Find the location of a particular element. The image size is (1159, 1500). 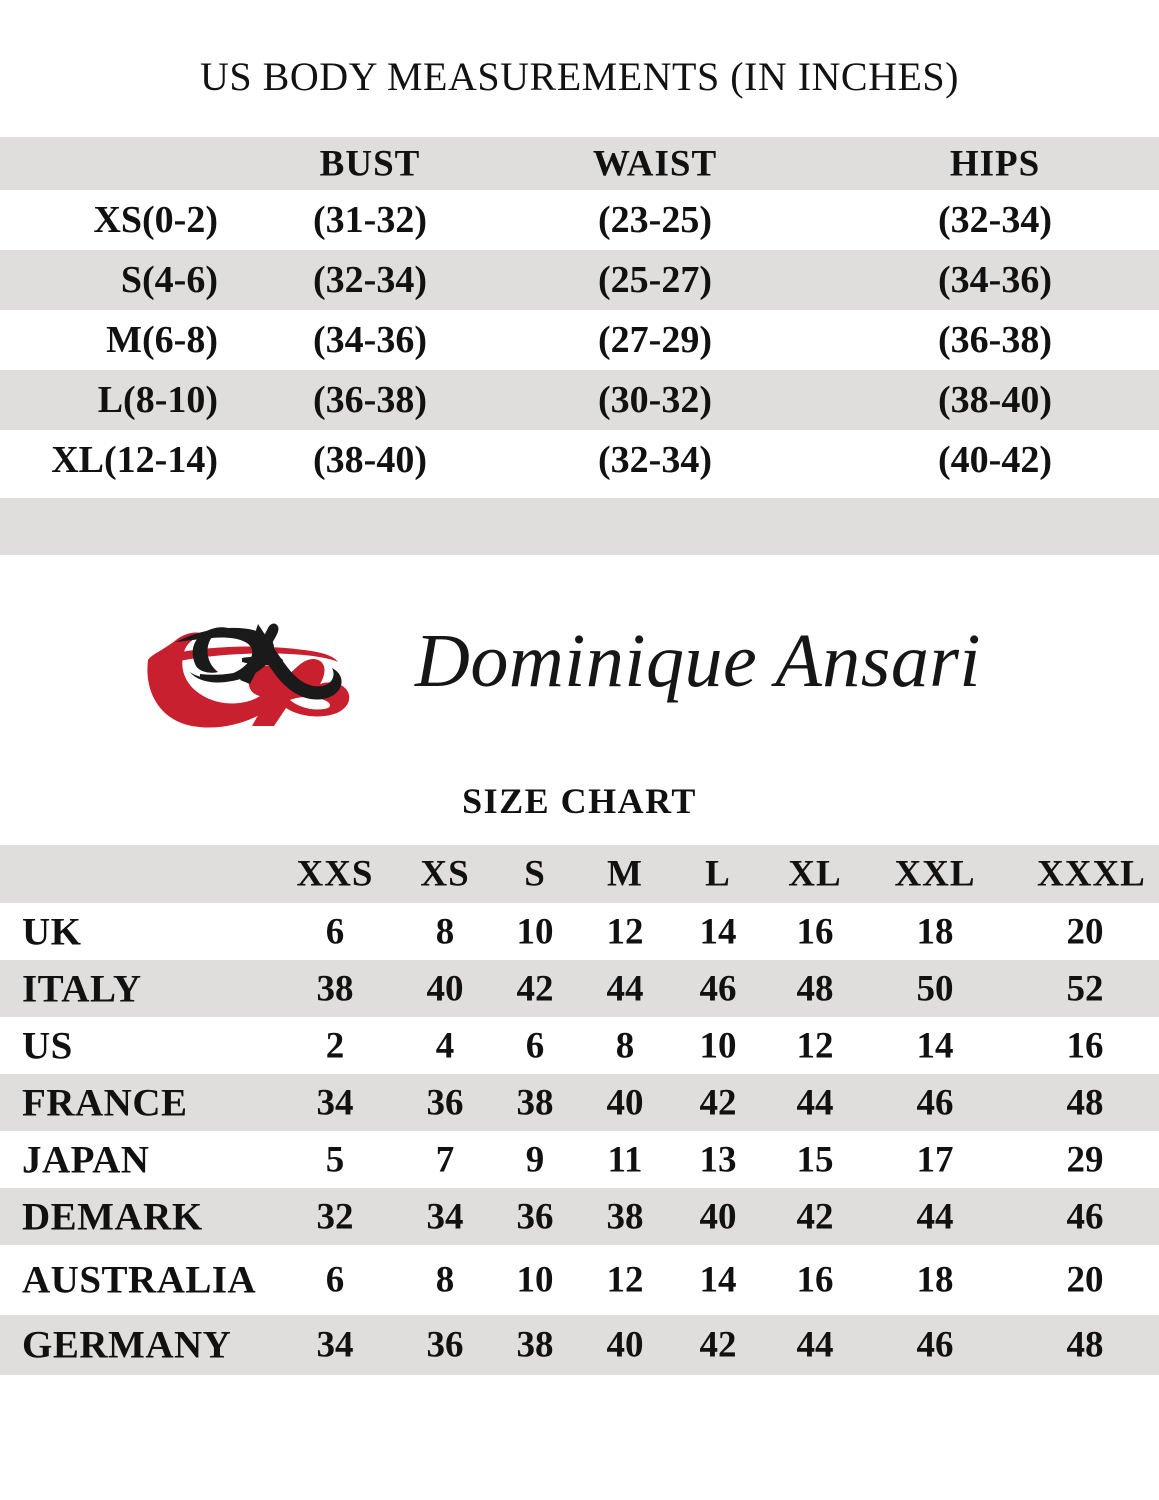

table-bottom-gap is located at coordinates (579, 494).